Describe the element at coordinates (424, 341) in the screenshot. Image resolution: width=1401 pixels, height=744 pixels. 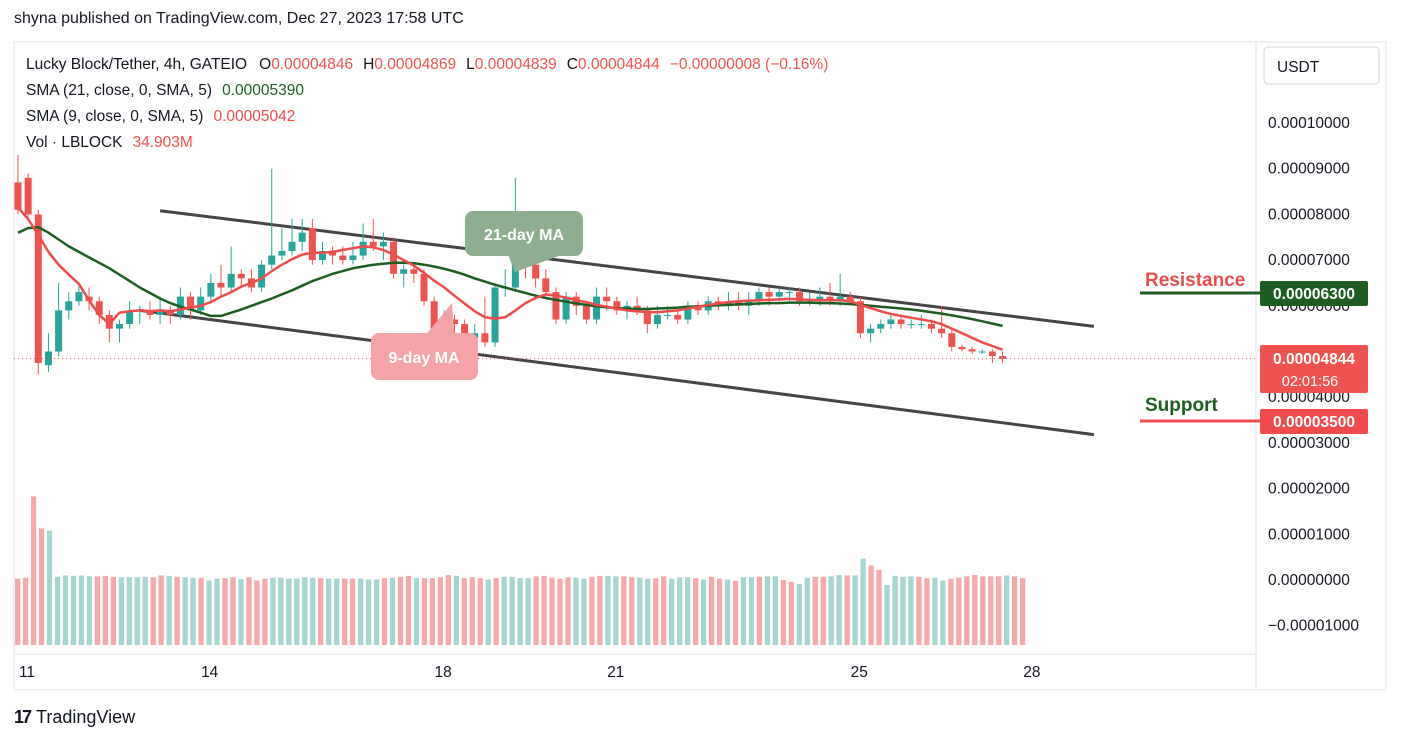
I see `ma9-callout: 9-day MA` at that location.